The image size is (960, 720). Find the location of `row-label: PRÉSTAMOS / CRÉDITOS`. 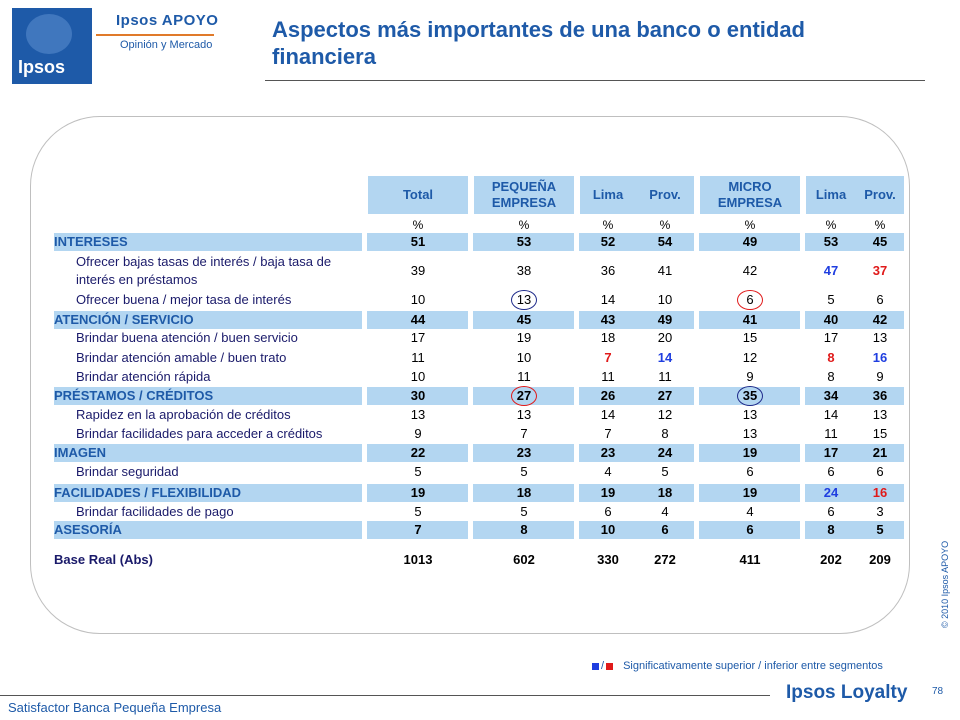

row-label: PRÉSTAMOS / CRÉDITOS is located at coordinates (134, 395).